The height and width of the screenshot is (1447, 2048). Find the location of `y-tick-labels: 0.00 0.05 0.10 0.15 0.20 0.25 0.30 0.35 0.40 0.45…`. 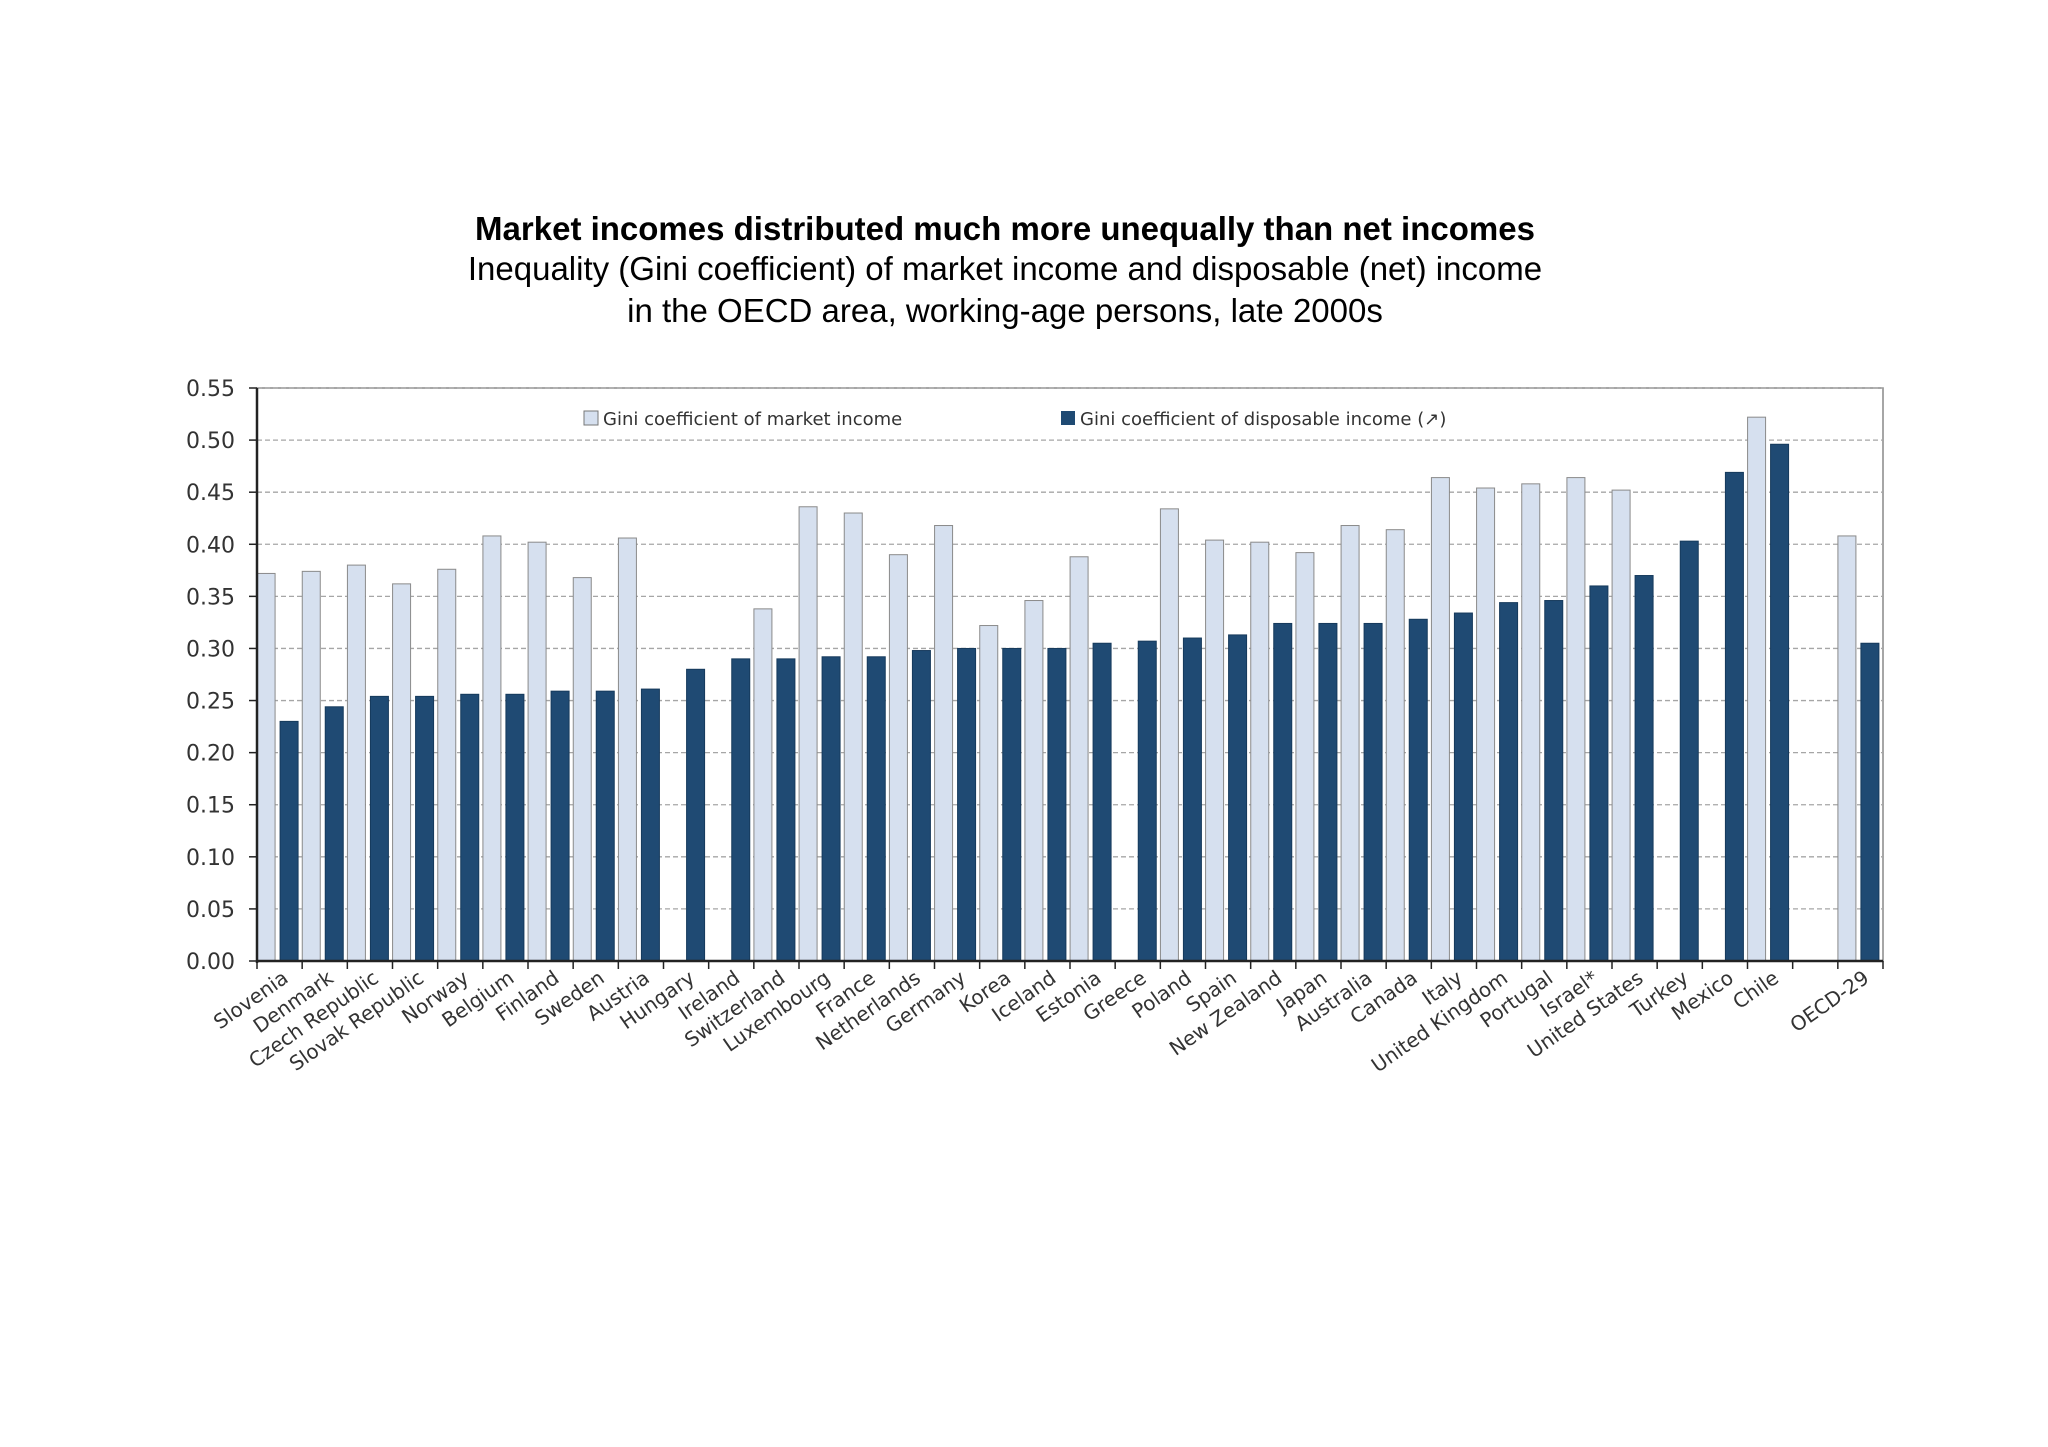

y-tick-labels: 0.00 0.05 0.10 0.15 0.20 0.25 0.30 0.35 0.40 0.45… is located at coordinates (221, 676).